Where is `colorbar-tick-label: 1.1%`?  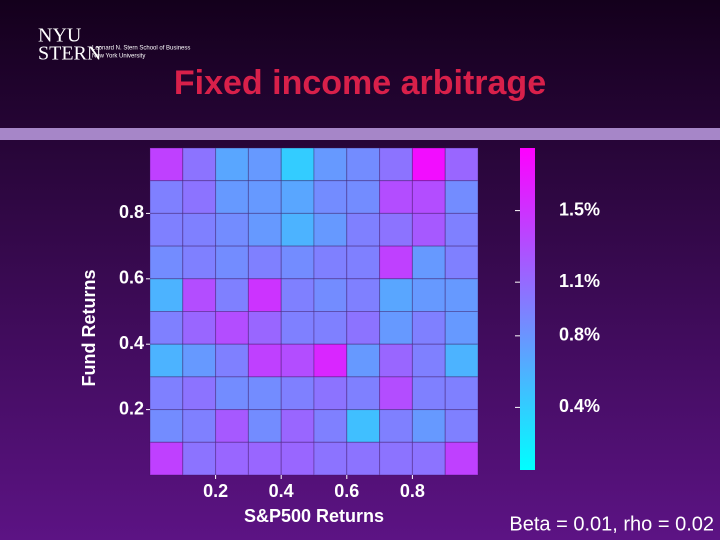 colorbar-tick-label: 1.1% is located at coordinates (579, 281).